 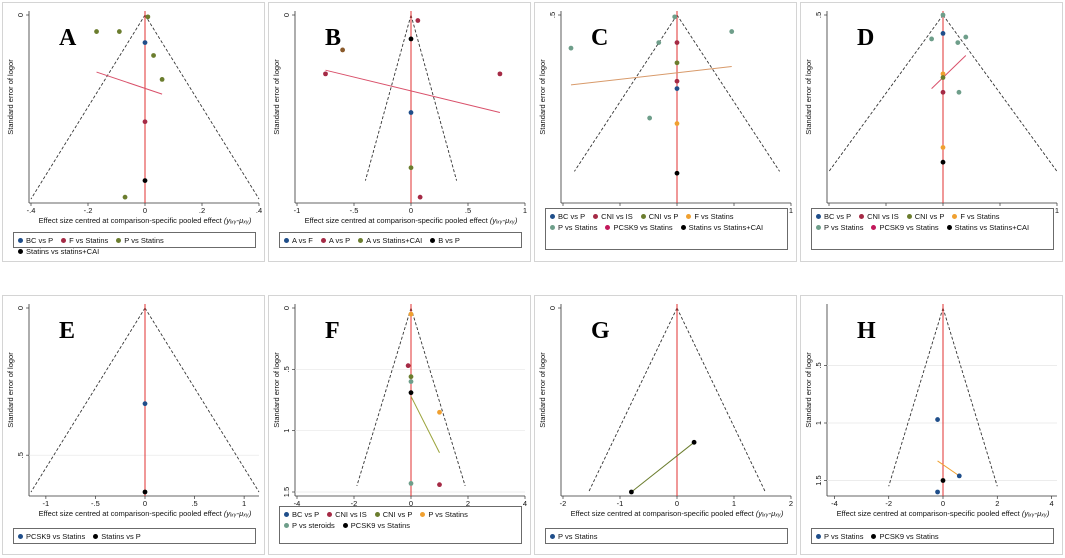 I want to click on x-tick-label: -4, so click(x=297, y=503).